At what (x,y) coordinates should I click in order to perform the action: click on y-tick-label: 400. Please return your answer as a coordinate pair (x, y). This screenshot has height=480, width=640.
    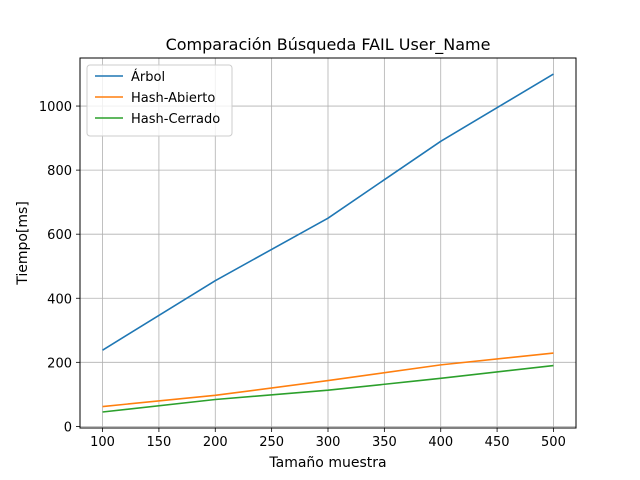
    Looking at the image, I should click on (59, 299).